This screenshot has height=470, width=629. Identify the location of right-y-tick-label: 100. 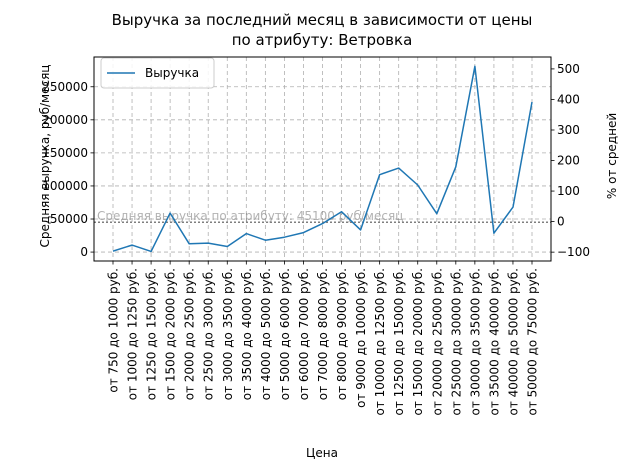
(568, 191).